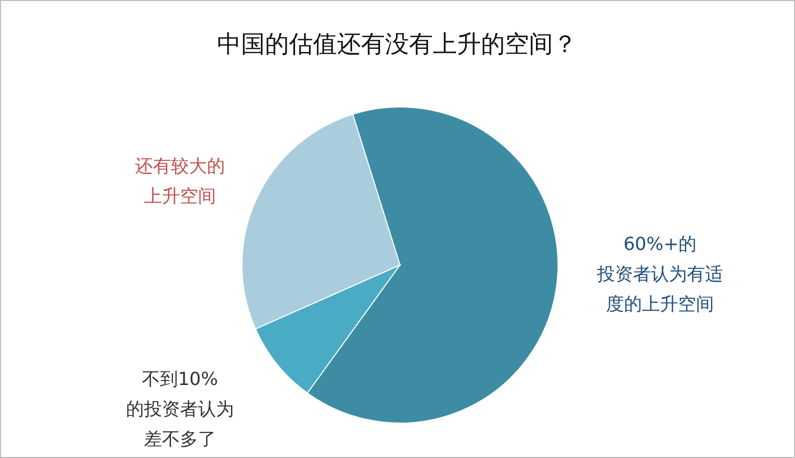  Describe the element at coordinates (397, 44) in the screenshot. I see `chart-title: 中国的估值还有没有上升的空间？` at that location.